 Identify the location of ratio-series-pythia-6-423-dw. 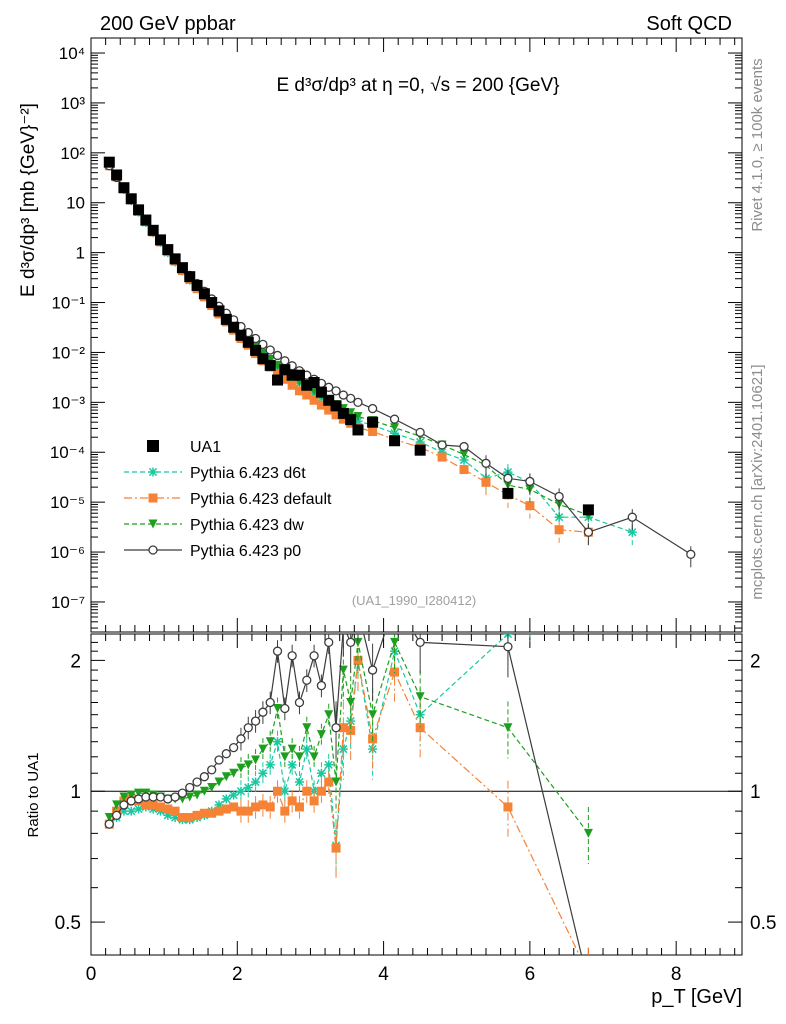
(348, 749).